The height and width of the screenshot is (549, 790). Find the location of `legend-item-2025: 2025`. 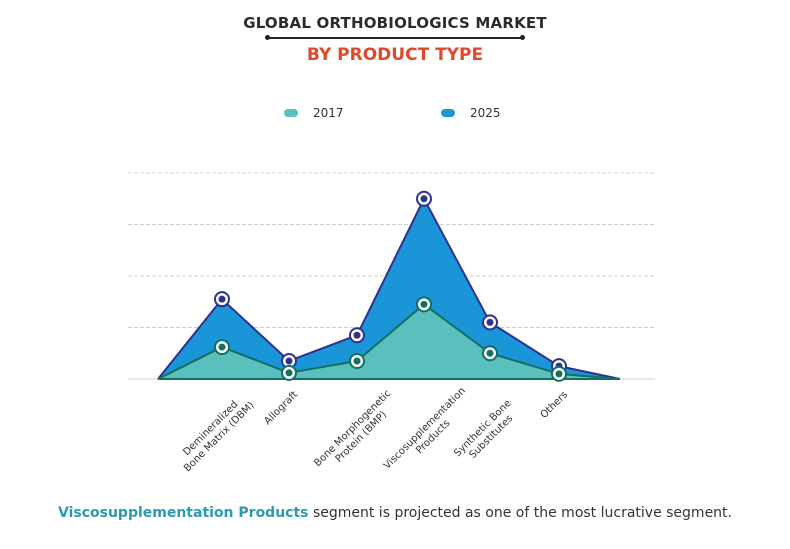

legend-item-2025: 2025 is located at coordinates (471, 113).